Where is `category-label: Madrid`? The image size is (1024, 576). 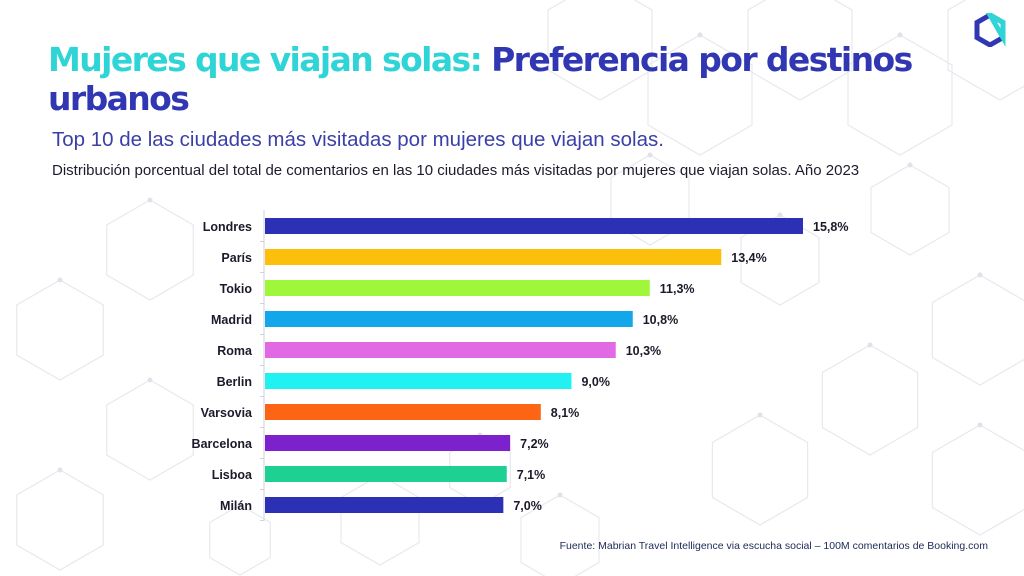 category-label: Madrid is located at coordinates (231, 320).